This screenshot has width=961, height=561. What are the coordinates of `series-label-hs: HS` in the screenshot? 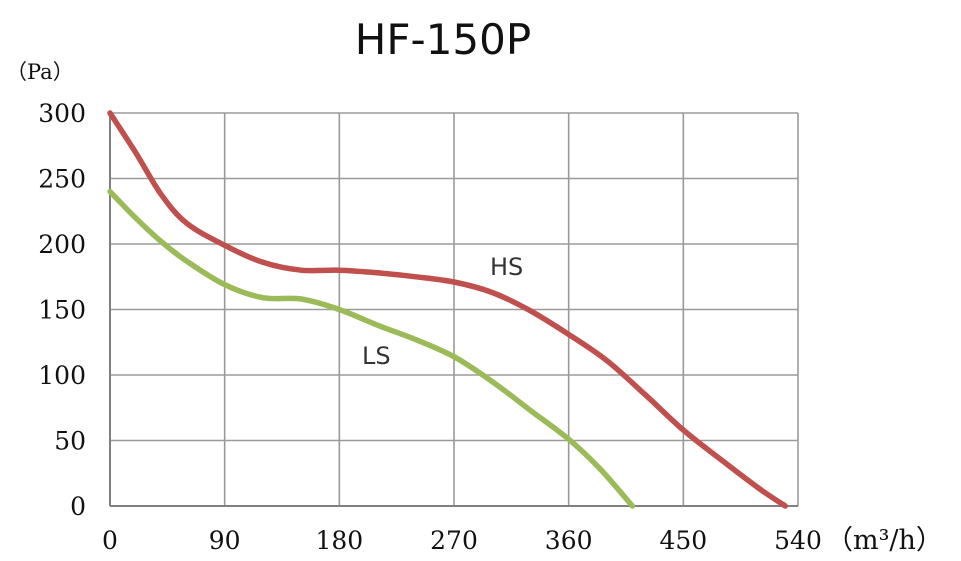 It's located at (506, 267).